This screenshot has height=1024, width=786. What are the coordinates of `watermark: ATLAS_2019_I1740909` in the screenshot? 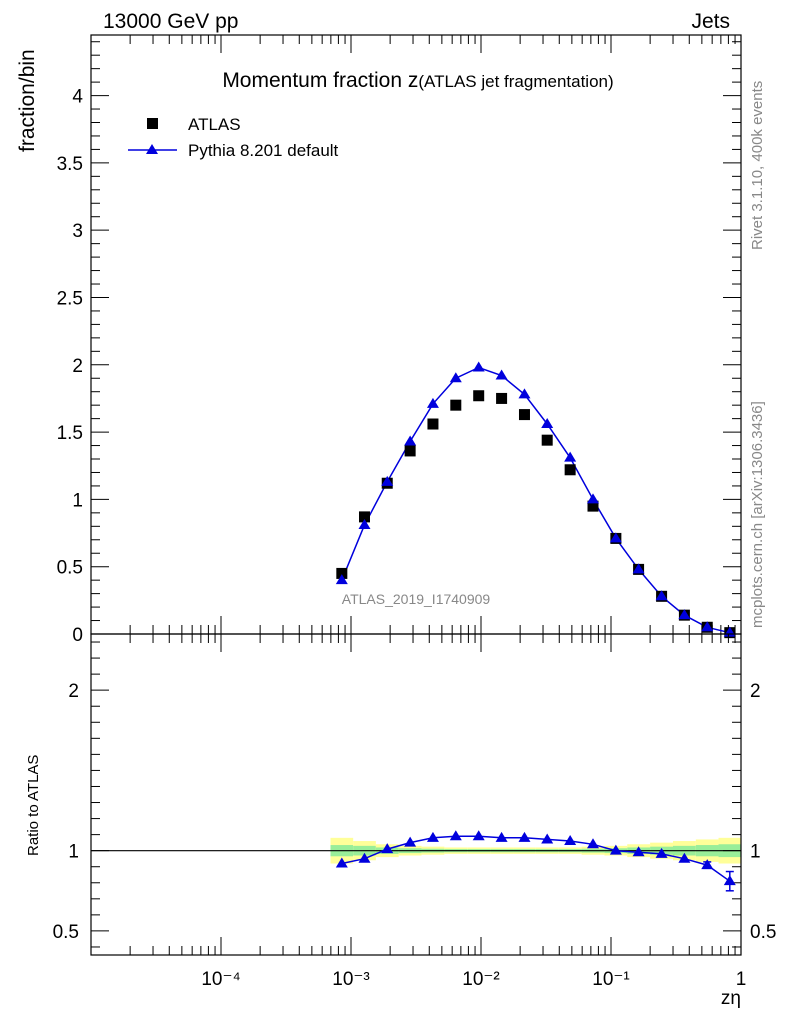 It's located at (416, 599).